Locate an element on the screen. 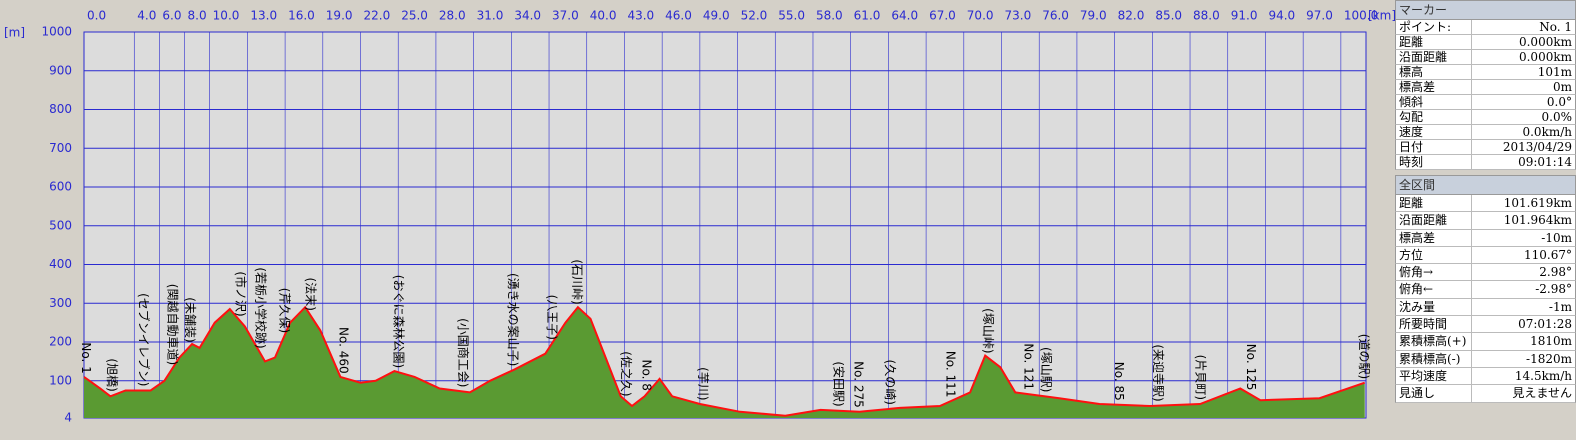  info-value: -2.98° is located at coordinates (1553, 289).